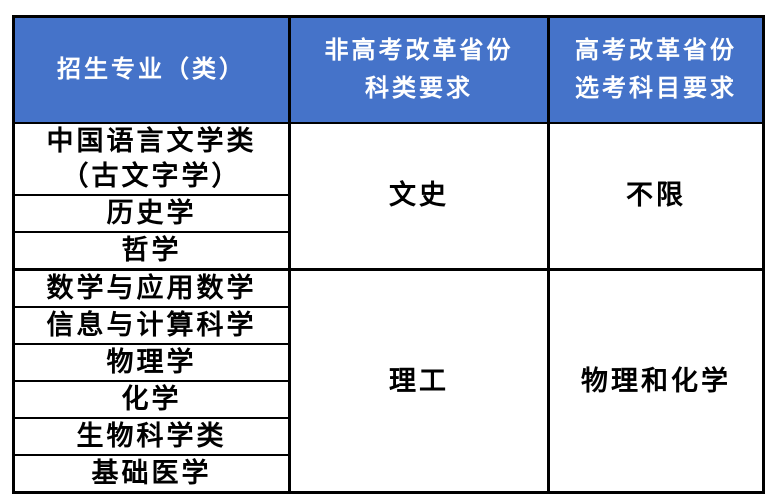  Describe the element at coordinates (419, 69) in the screenshot. I see `header-cell-non-reform-requirement: 非高考改革省份 科类要求` at that location.